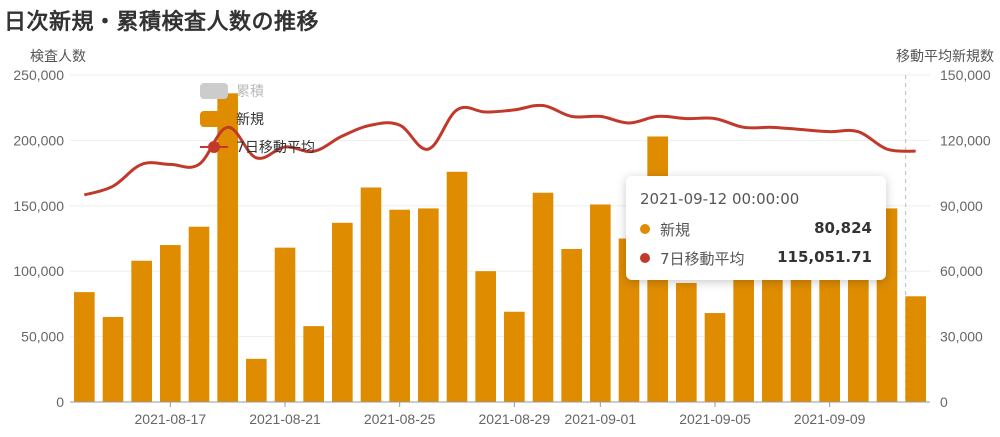  What do you see at coordinates (162, 22) in the screenshot?
I see `chart-title: 日次新規・累積検査人数の推移` at bounding box center [162, 22].